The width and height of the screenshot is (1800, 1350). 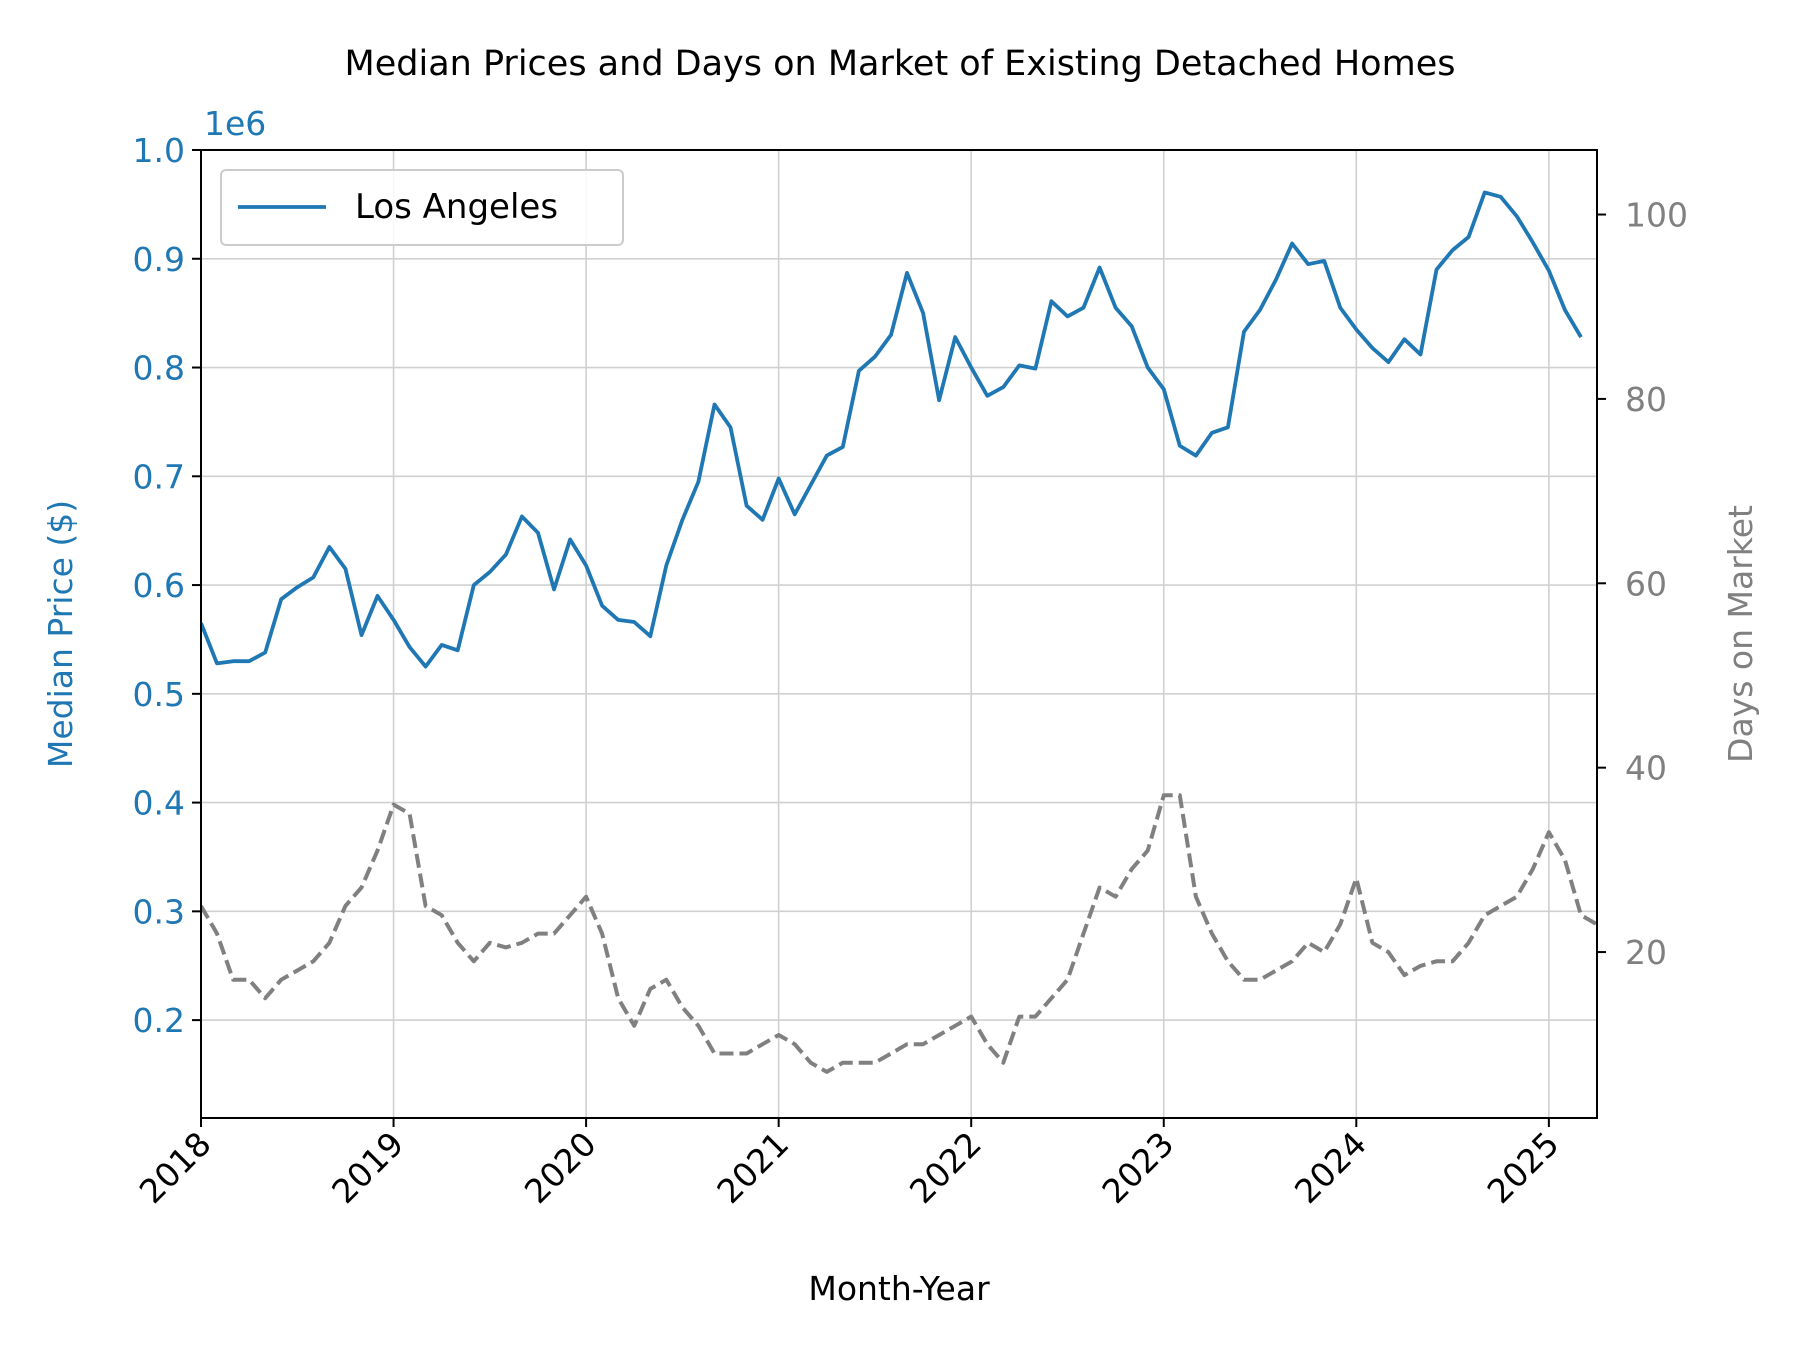 I want to click on y-right-tick-label-40: 40, so click(x=1646, y=768).